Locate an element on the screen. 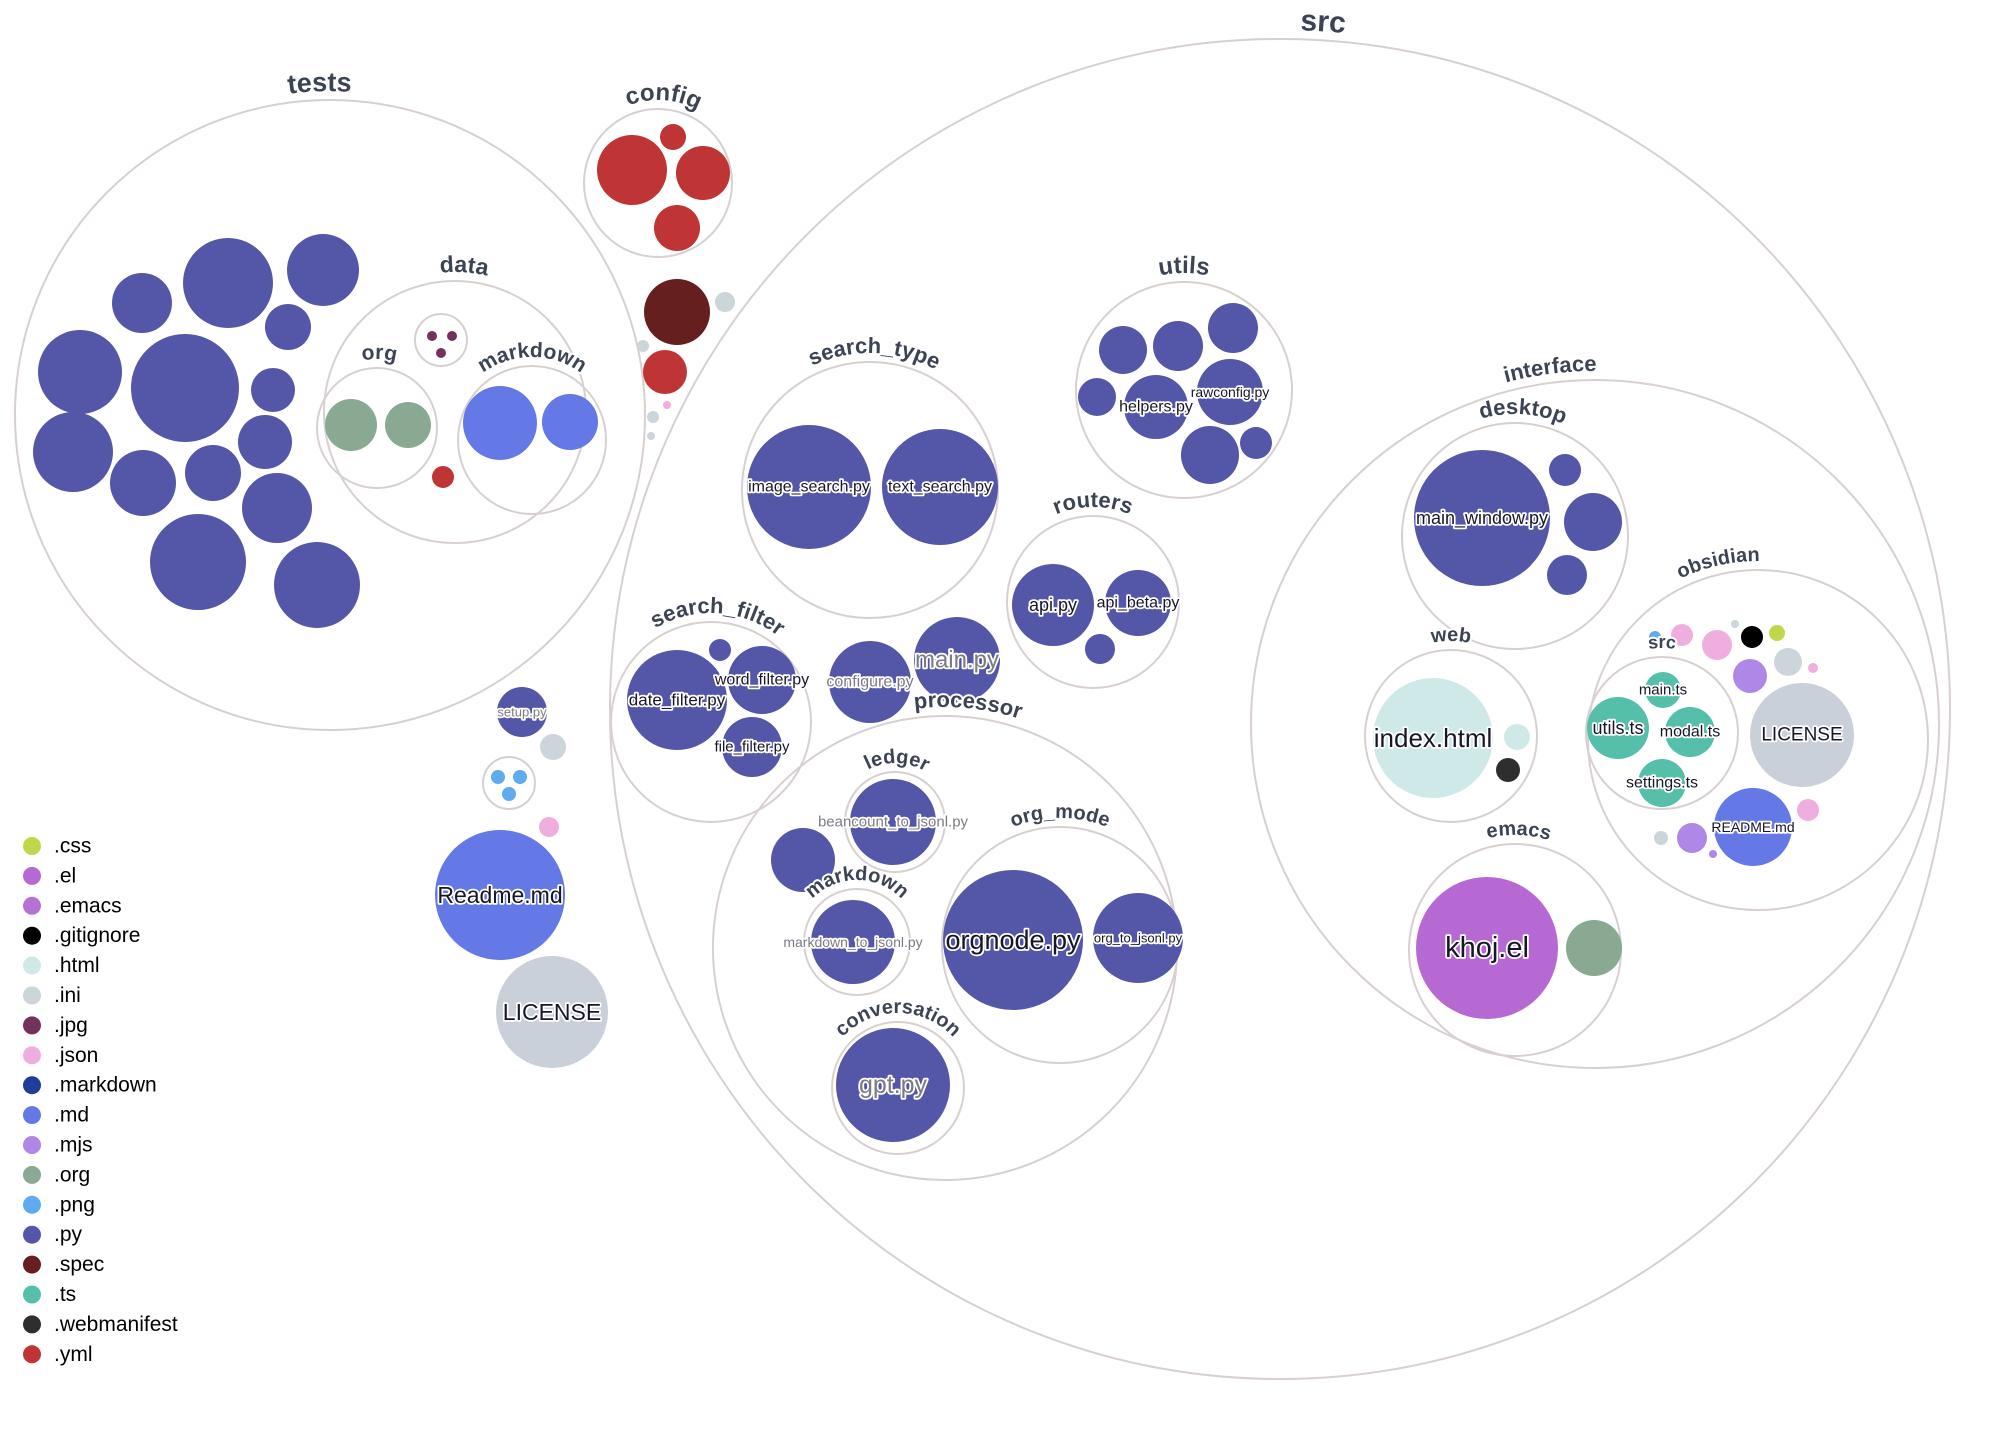 The image size is (1995, 1451). folder-label-org: org is located at coordinates (379, 353).